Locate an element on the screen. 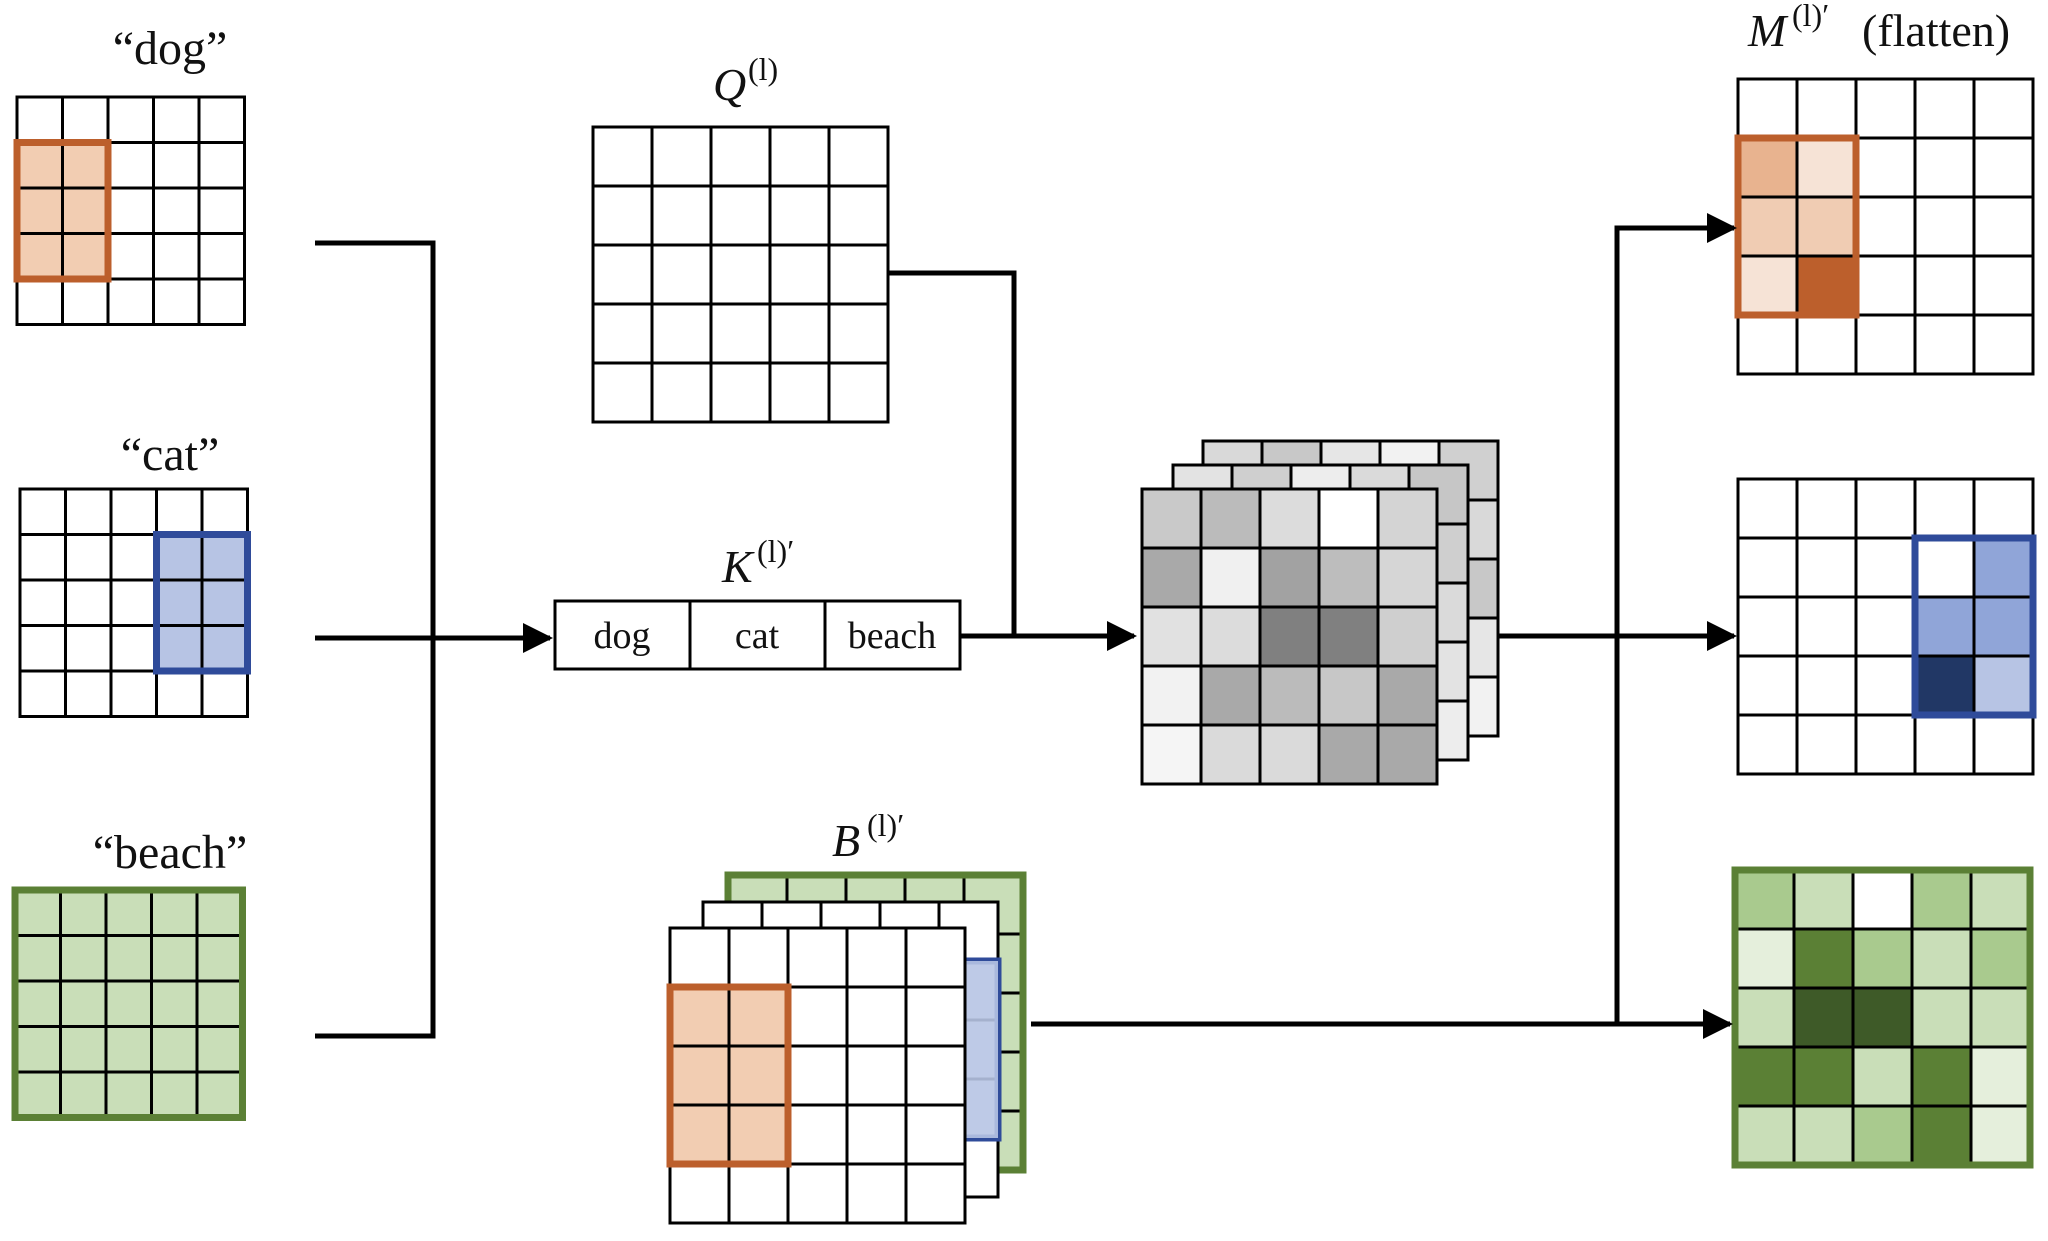  dog-mask-grid is located at coordinates (131, 211).